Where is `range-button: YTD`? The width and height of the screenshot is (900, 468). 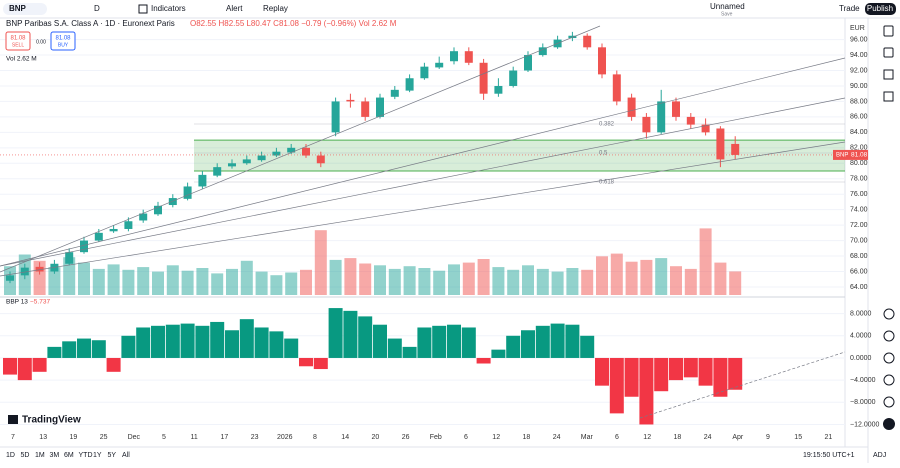
range-button: YTD is located at coordinates (86, 455).